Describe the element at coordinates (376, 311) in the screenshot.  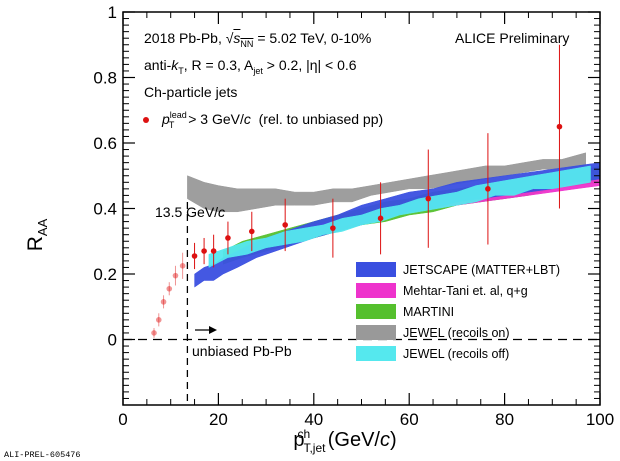
I see `legend-swatch-martini` at that location.